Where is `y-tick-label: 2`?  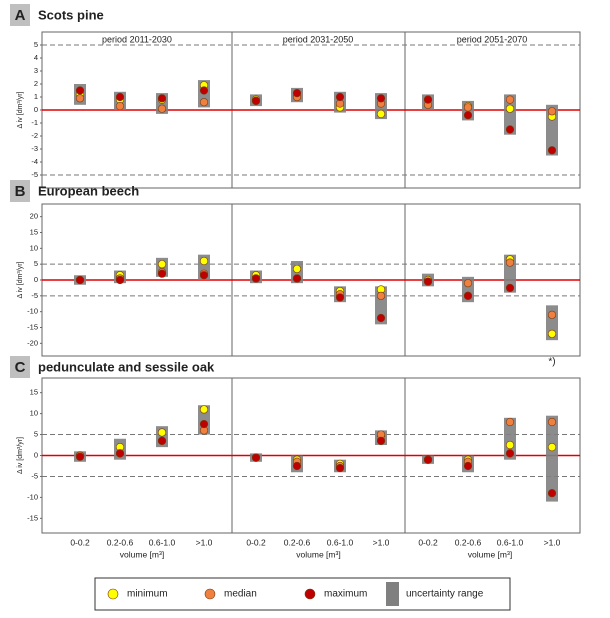
y-tick-label: 2 is located at coordinates (36, 83).